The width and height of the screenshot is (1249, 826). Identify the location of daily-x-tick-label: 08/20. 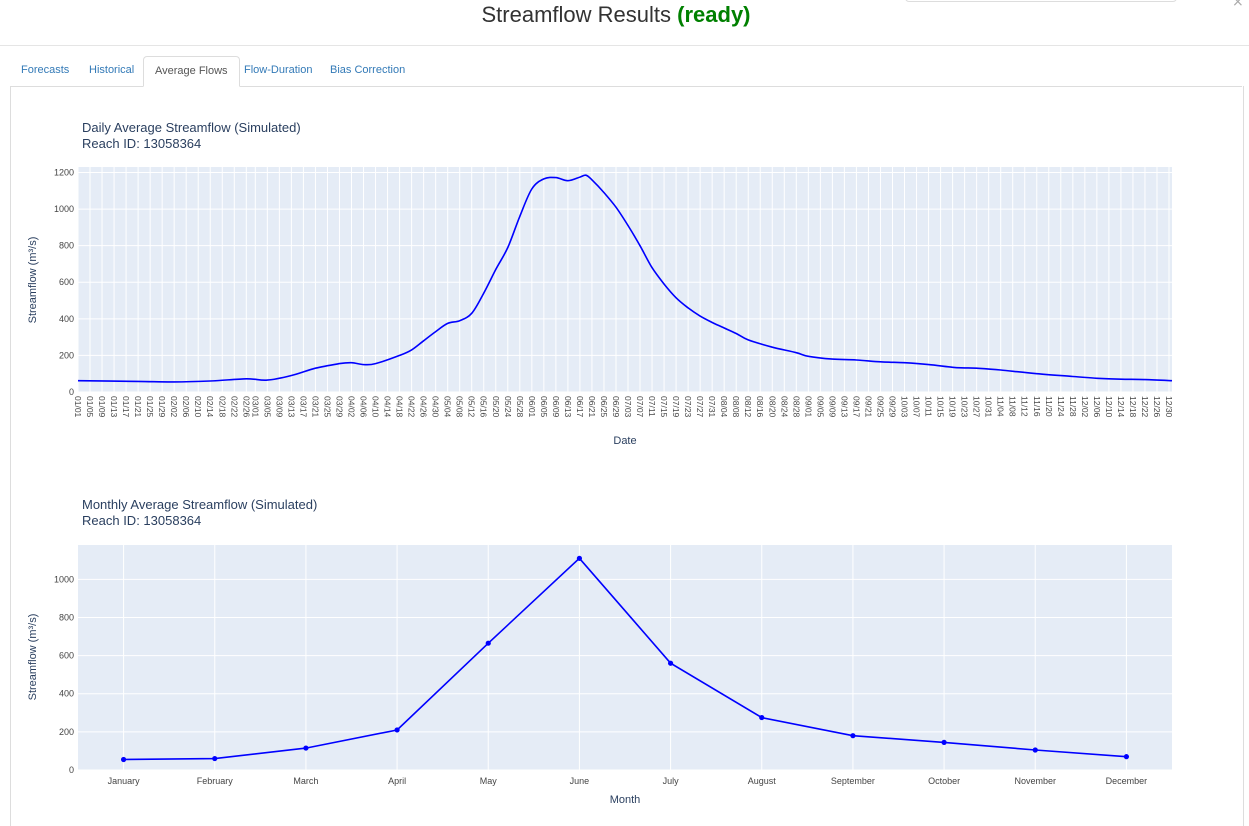
(772, 407).